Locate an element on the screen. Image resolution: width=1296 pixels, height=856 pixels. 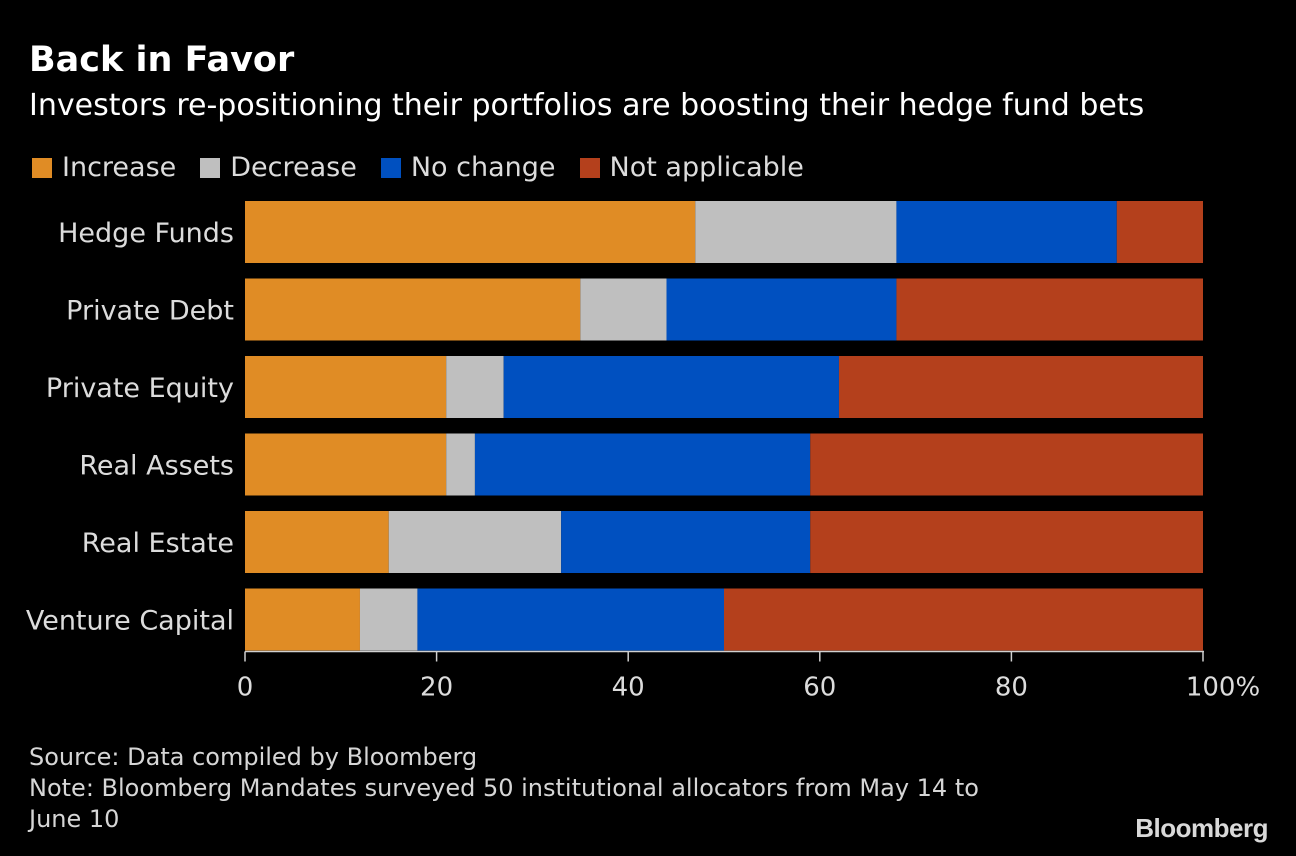
x-tick-label: 20 is located at coordinates (436, 688).